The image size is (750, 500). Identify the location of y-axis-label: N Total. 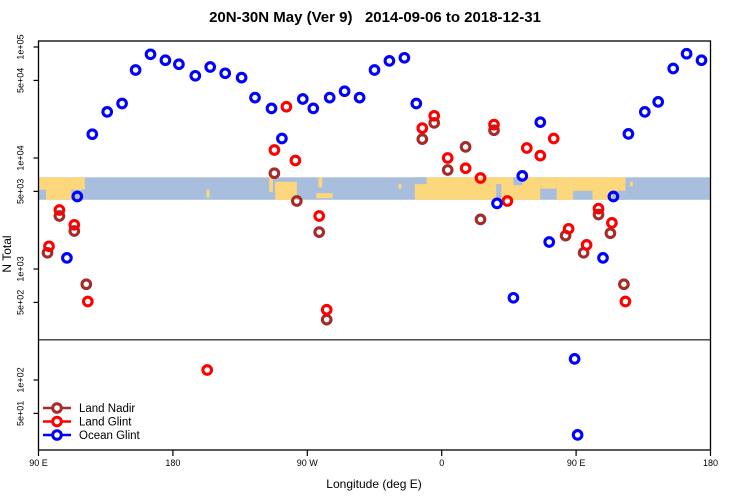
(7, 254).